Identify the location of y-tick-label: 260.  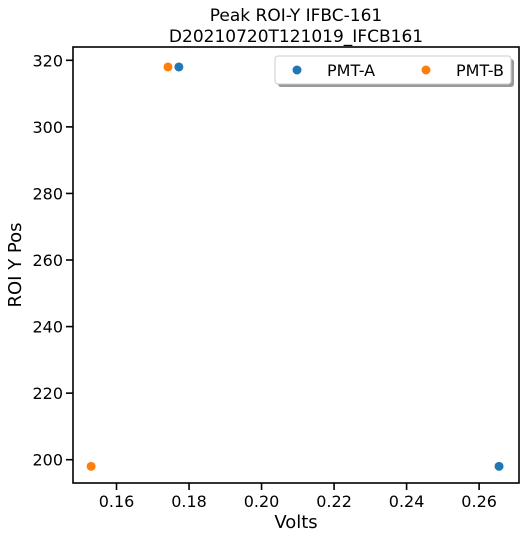
(47, 260).